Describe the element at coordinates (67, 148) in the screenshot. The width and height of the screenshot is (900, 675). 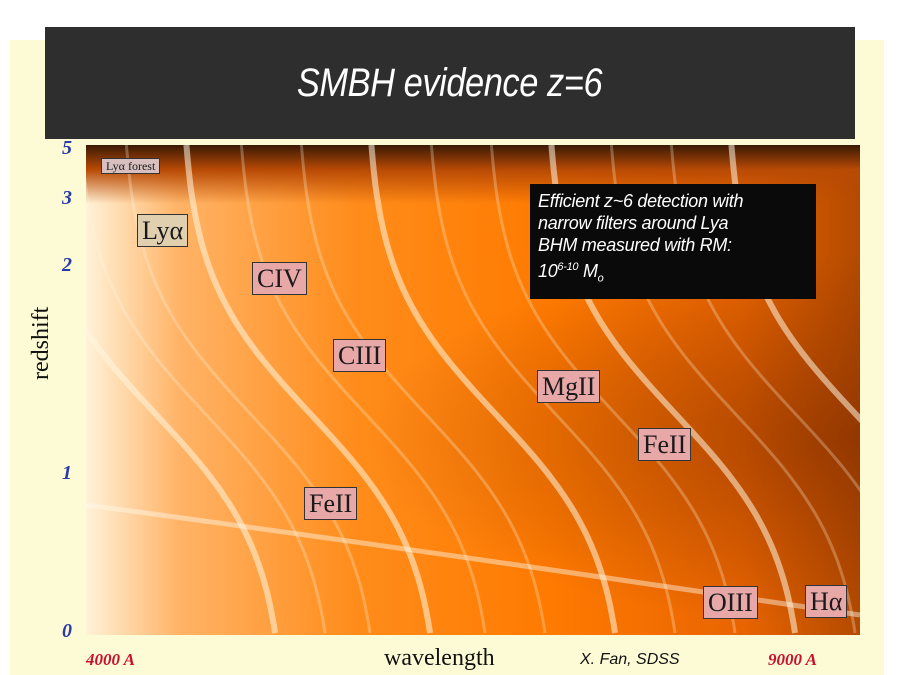
I see `y-tick-5: 5` at that location.